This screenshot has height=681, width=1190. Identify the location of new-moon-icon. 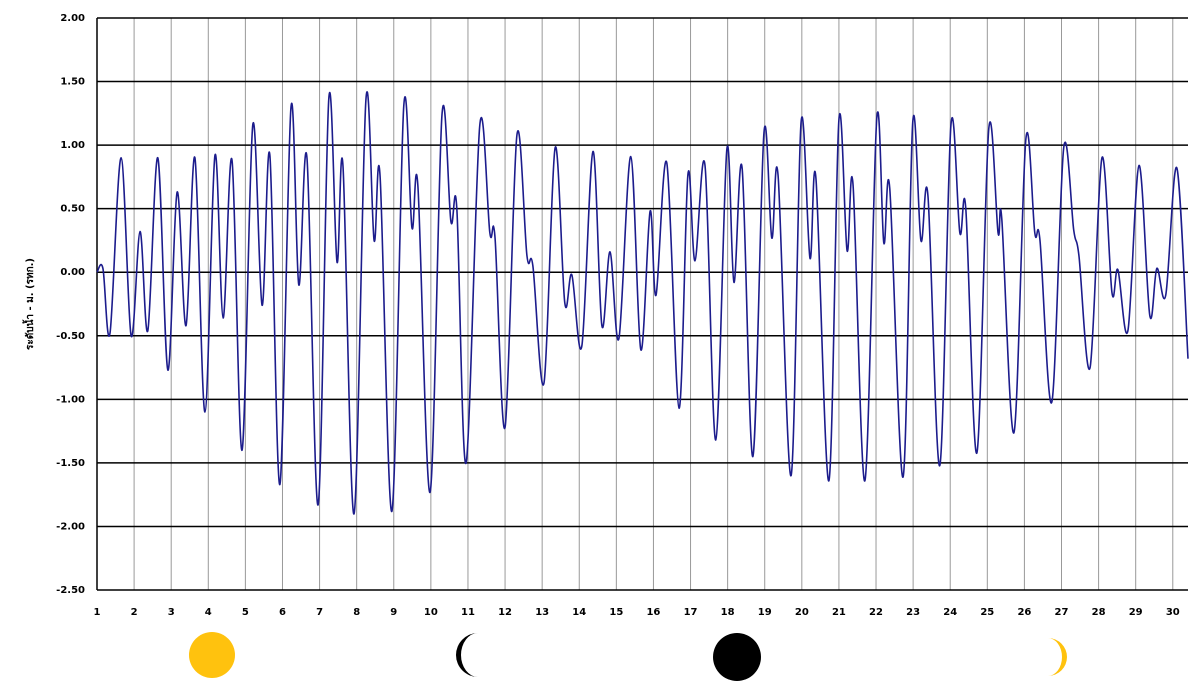
(737, 657).